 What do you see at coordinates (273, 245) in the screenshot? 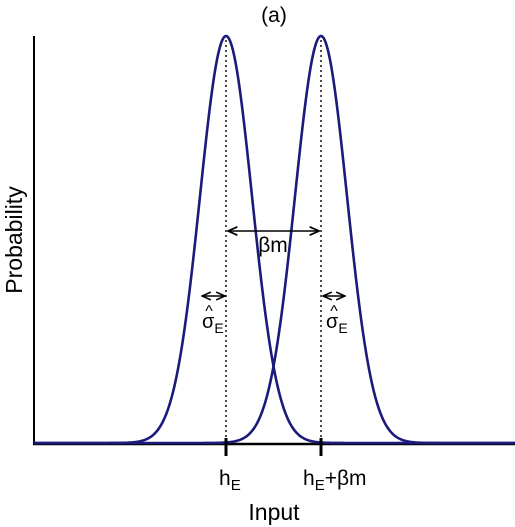
I see `separation-label: βm` at bounding box center [273, 245].